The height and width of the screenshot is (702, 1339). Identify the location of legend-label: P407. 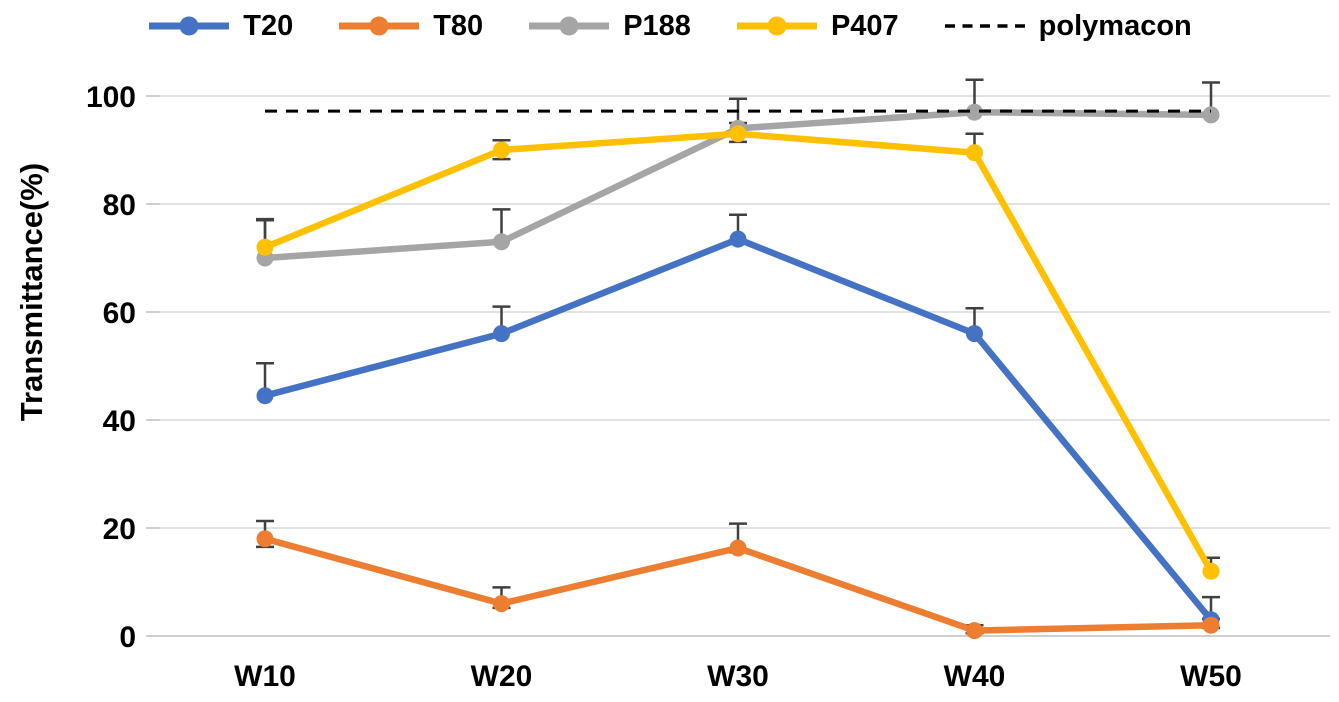
(864, 25).